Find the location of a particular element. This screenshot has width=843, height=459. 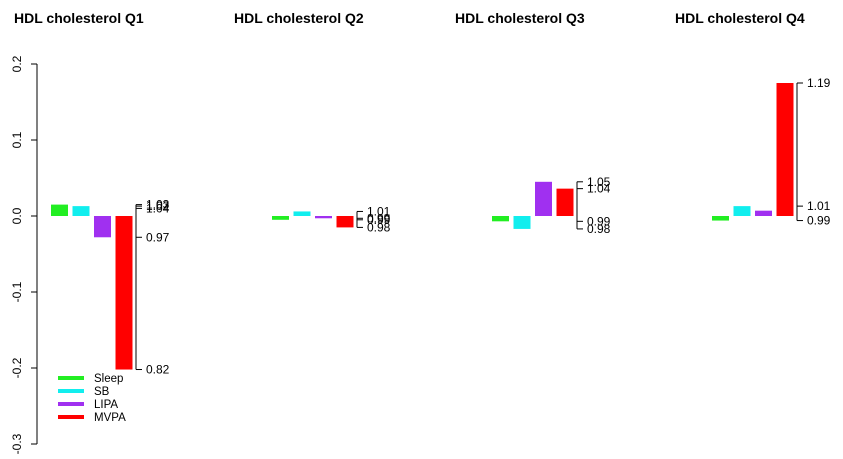

legend-label-sb: SB is located at coordinates (102, 392).